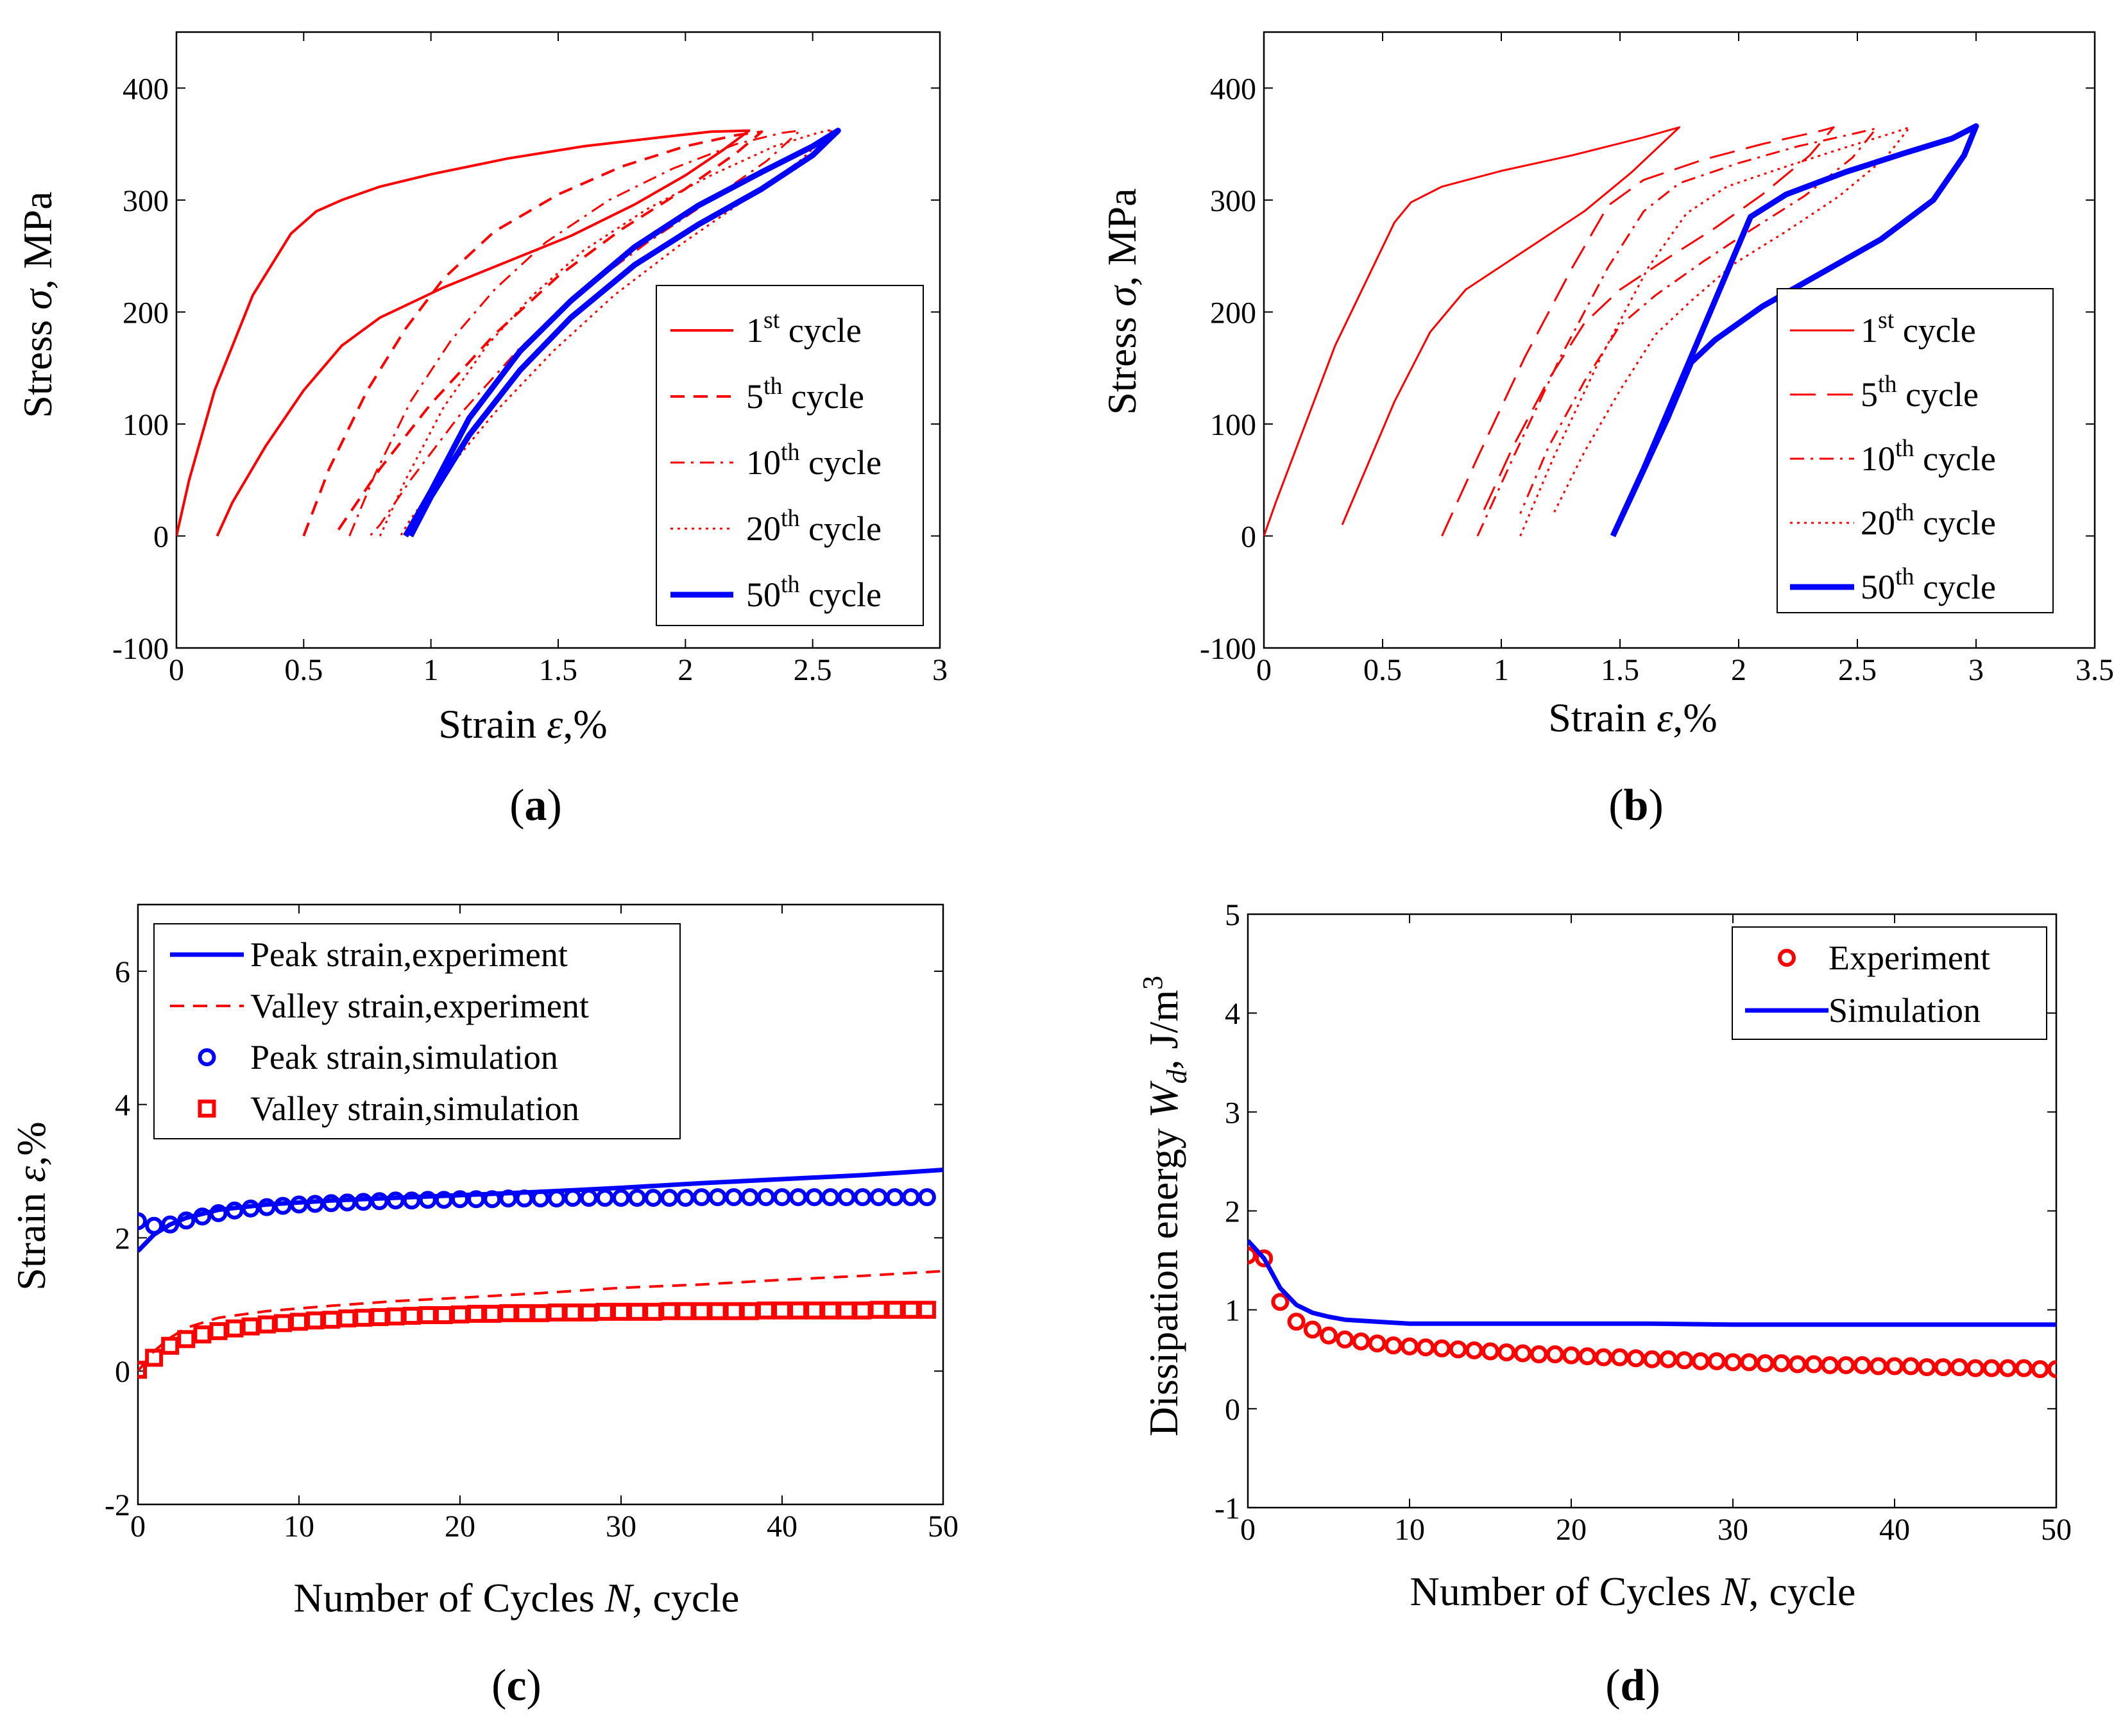 The width and height of the screenshot is (2114, 1736). Describe the element at coordinates (622, 333) in the screenshot. I see `series-line-50th-cycle` at that location.